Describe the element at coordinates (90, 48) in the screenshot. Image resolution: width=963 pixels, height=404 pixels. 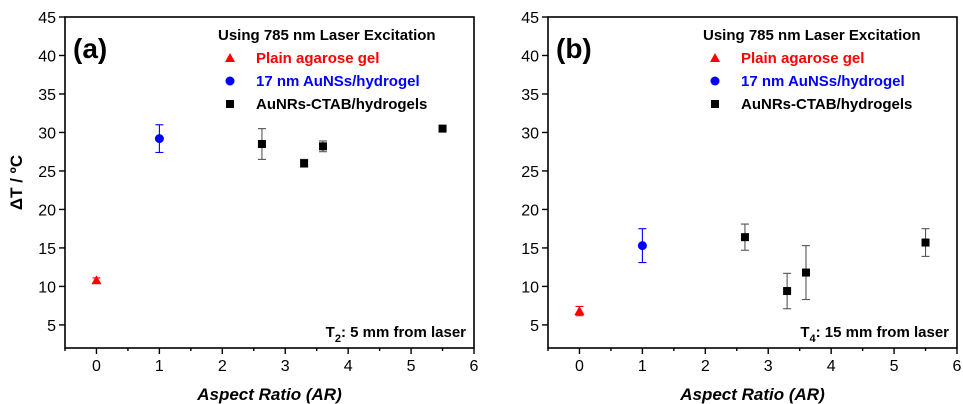
I see `panel-label: (a)` at that location.